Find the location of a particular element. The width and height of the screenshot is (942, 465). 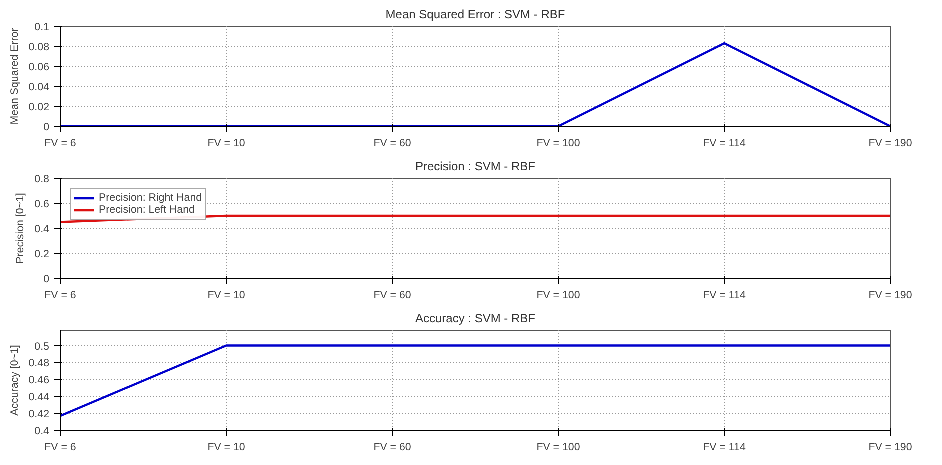

y-axis-title: Mean Squared Error is located at coordinates (14, 76).